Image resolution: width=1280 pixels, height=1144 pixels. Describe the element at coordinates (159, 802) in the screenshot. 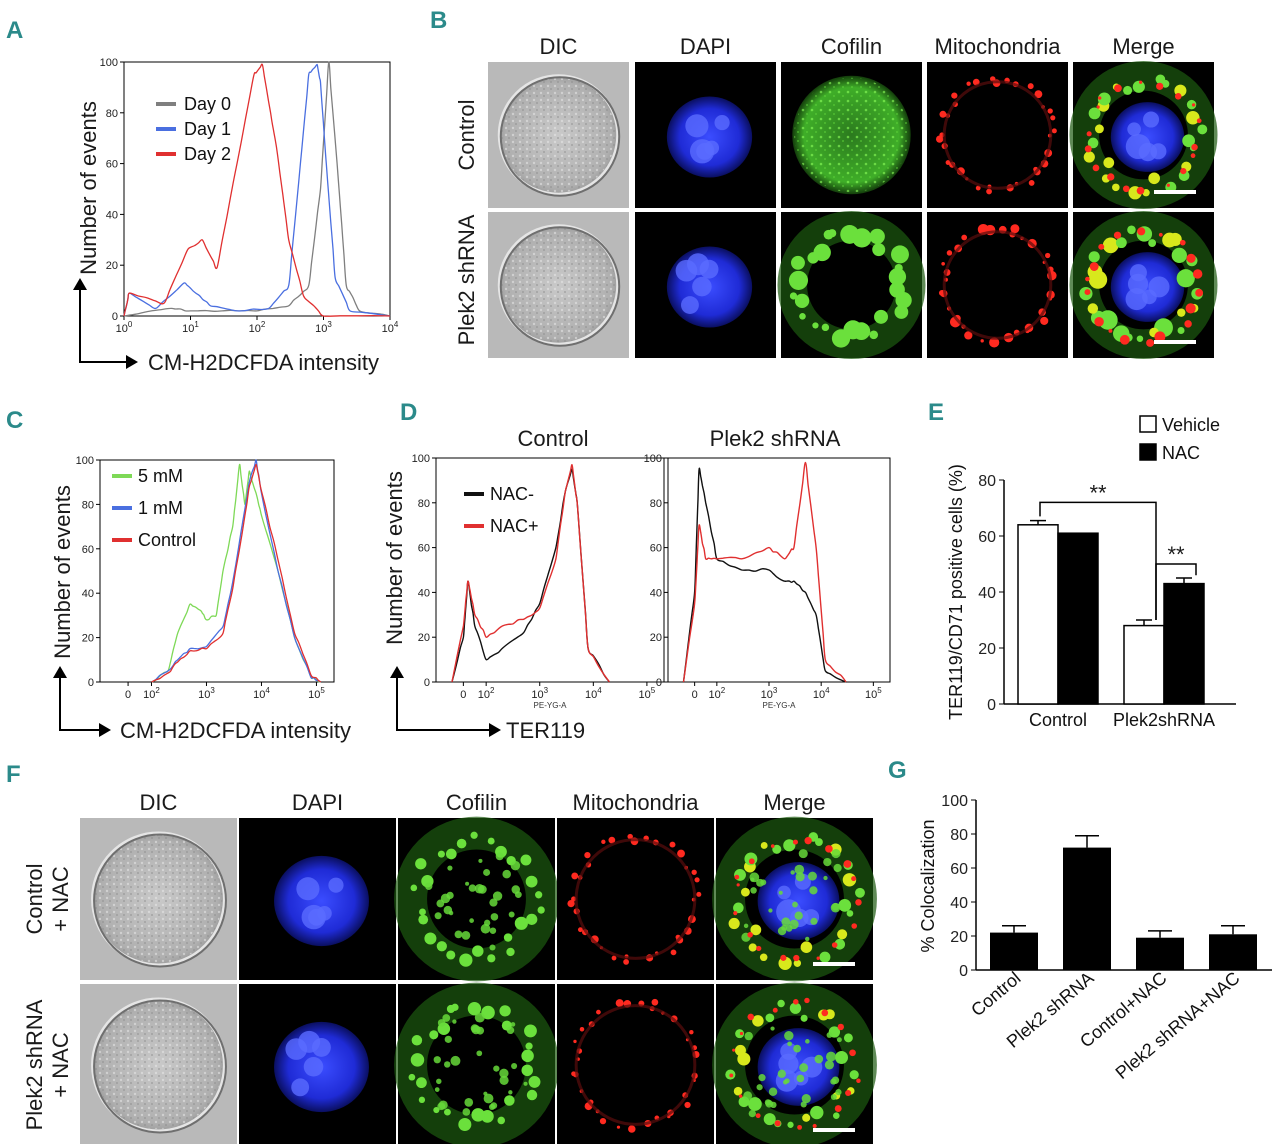

I see `column-header: DIC` at that location.